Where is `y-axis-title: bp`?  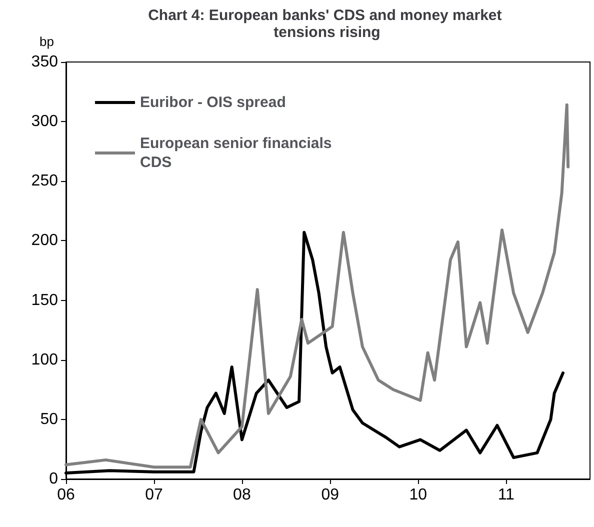
y-axis-title: bp is located at coordinates (47, 41).